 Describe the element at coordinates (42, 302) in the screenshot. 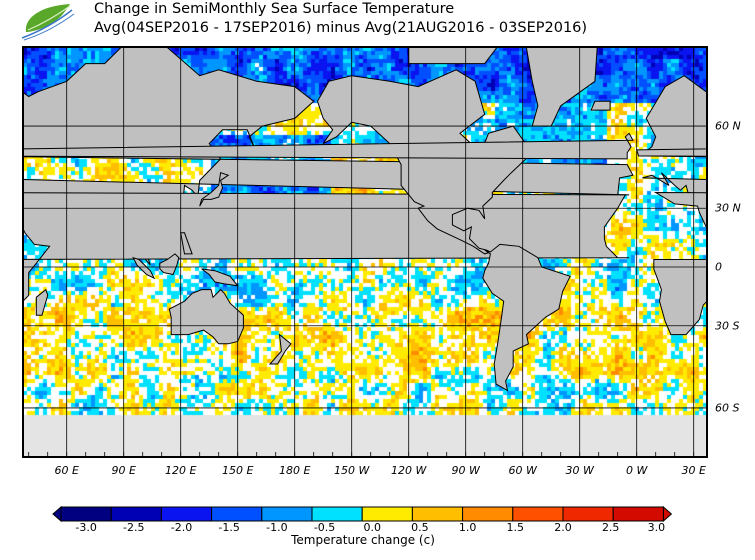

I see `land-madagascar` at that location.